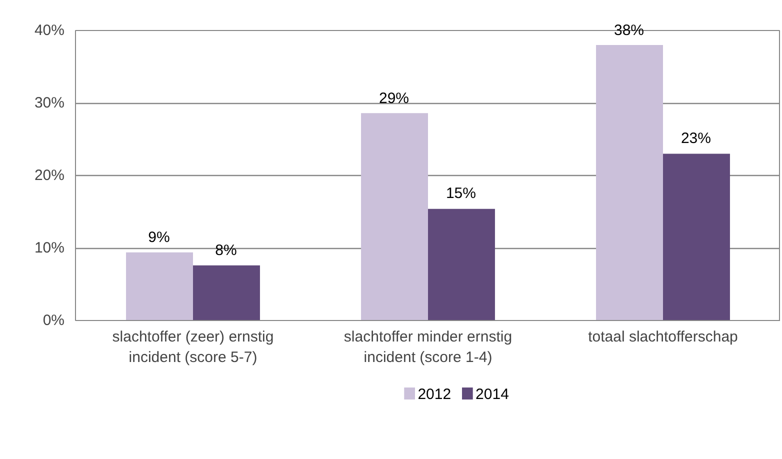  I want to click on x-tick-label: slachtoffer minder ernstig incident (score 1-4), so click(428, 347).